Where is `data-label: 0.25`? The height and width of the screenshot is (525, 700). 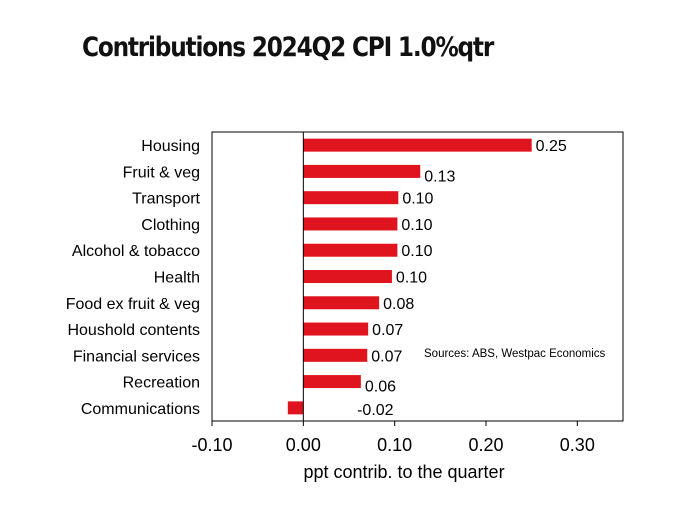
data-label: 0.25 is located at coordinates (551, 146).